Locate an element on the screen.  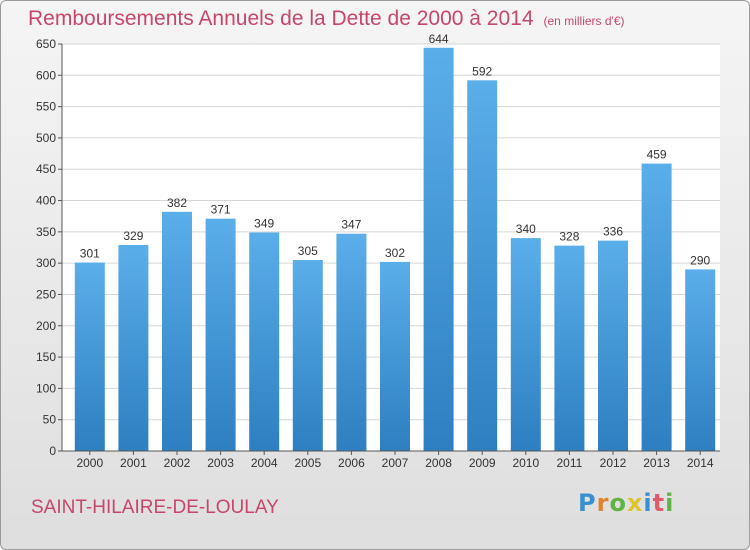
y-axis-ticks: 0 50 100 150 200 250 300 350 400 450 500 550 600 650 is located at coordinates (49, 247).